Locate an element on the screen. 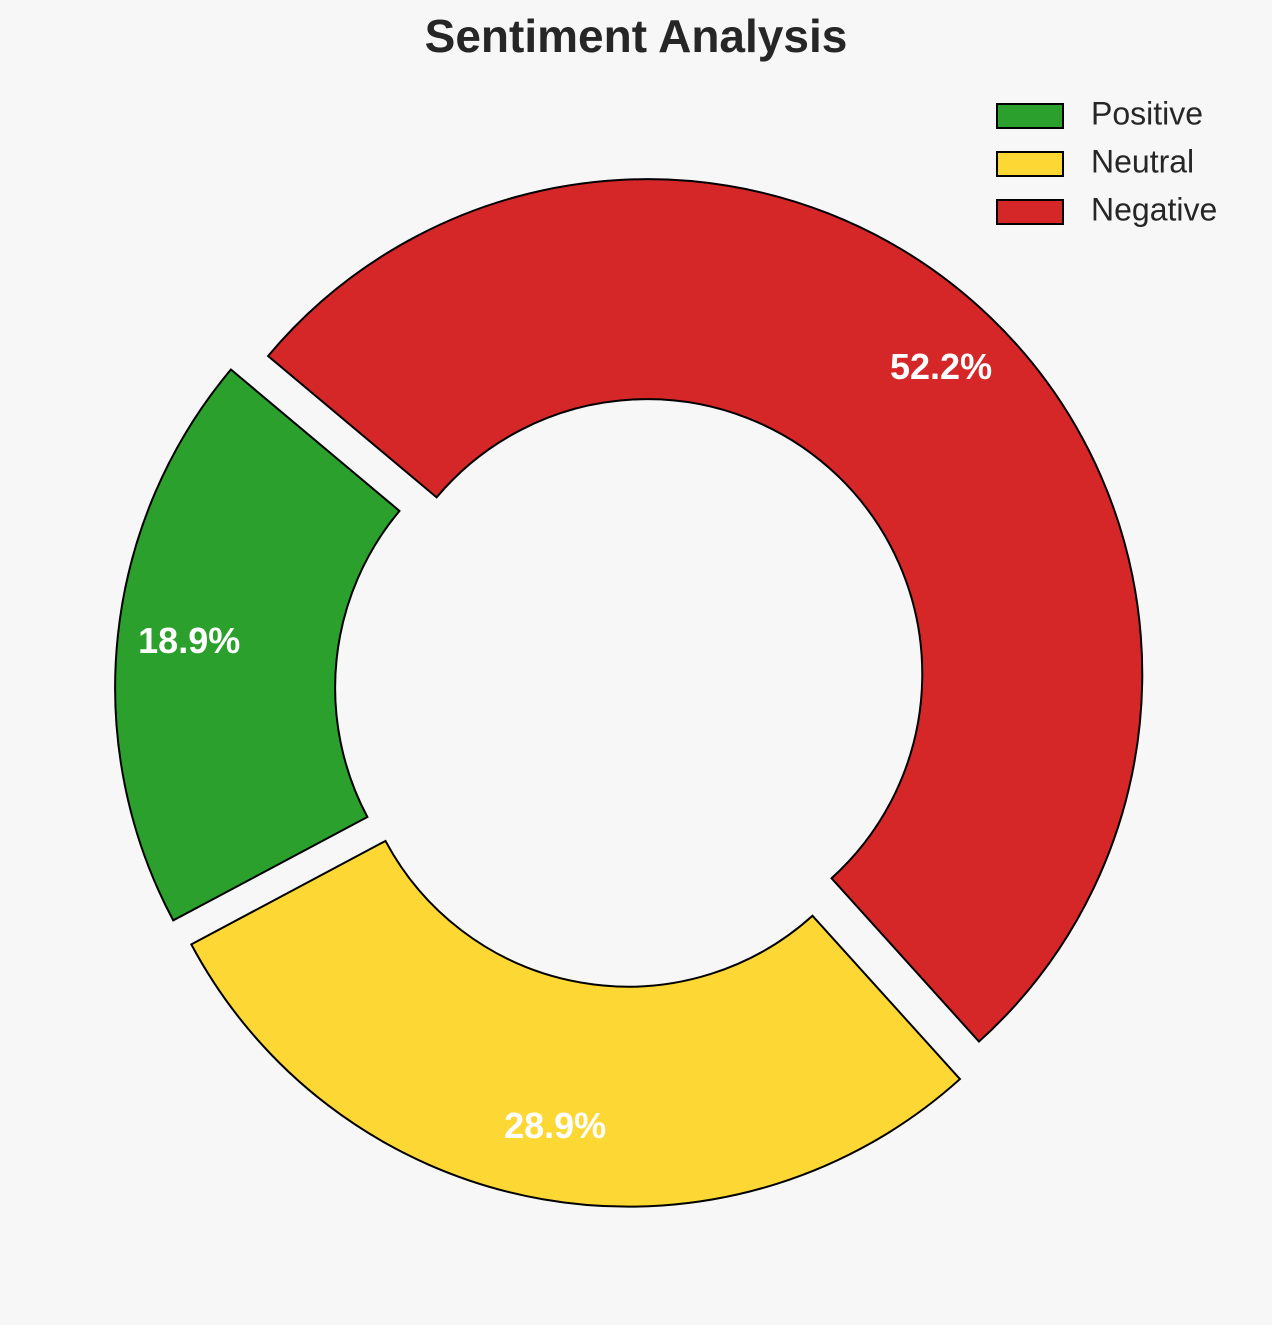 The width and height of the screenshot is (1272, 1325). legend-label: Negative is located at coordinates (1154, 209).